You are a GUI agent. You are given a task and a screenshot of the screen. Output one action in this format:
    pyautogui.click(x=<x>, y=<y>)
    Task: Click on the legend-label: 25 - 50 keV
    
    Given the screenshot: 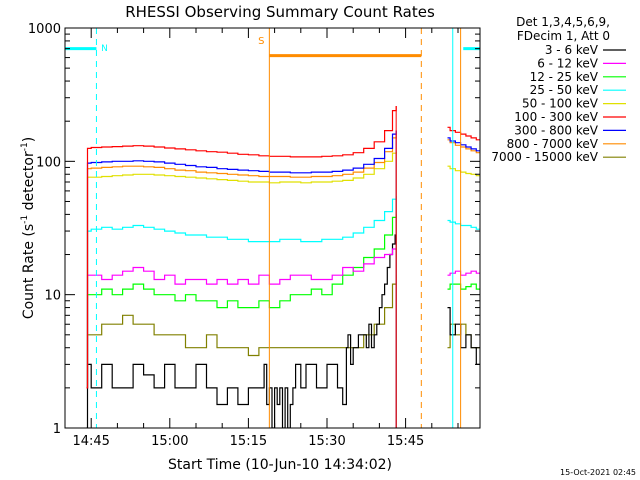 What is the action you would take?
    pyautogui.click(x=564, y=90)
    